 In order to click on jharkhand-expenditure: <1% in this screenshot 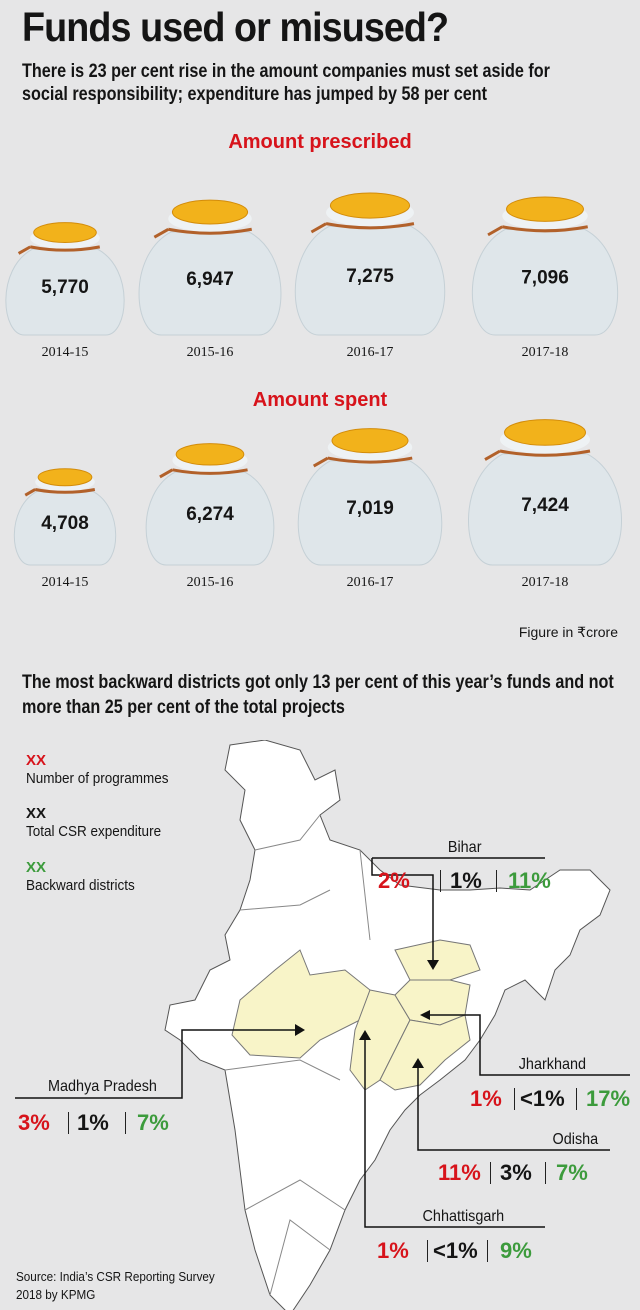, I will do `click(542, 1098)`.